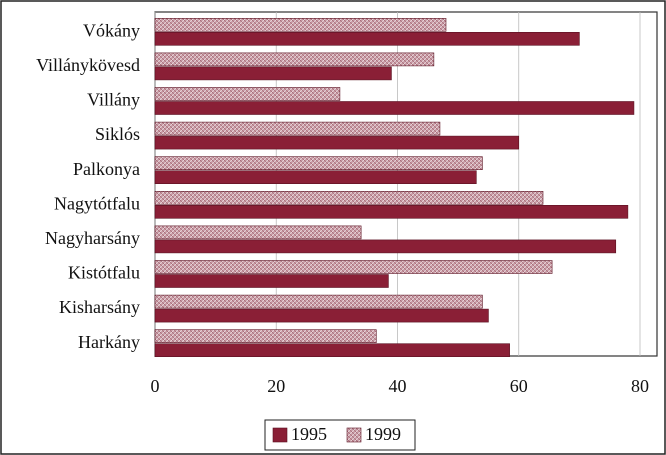 Image resolution: width=666 pixels, height=455 pixels. I want to click on x-tick-label: 60, so click(519, 386).